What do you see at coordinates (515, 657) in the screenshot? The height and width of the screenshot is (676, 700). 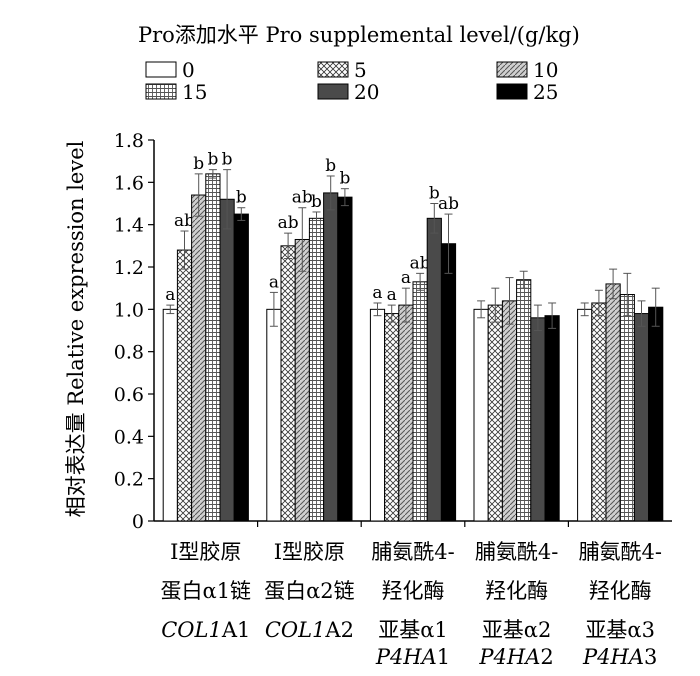 I see `gene-symbol: P4HA2` at bounding box center [515, 657].